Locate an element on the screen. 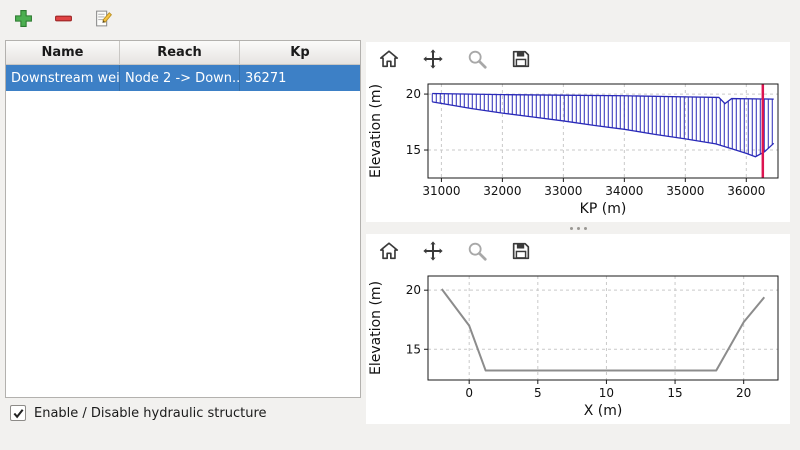  svg-text: 10 is located at coordinates (606, 393).